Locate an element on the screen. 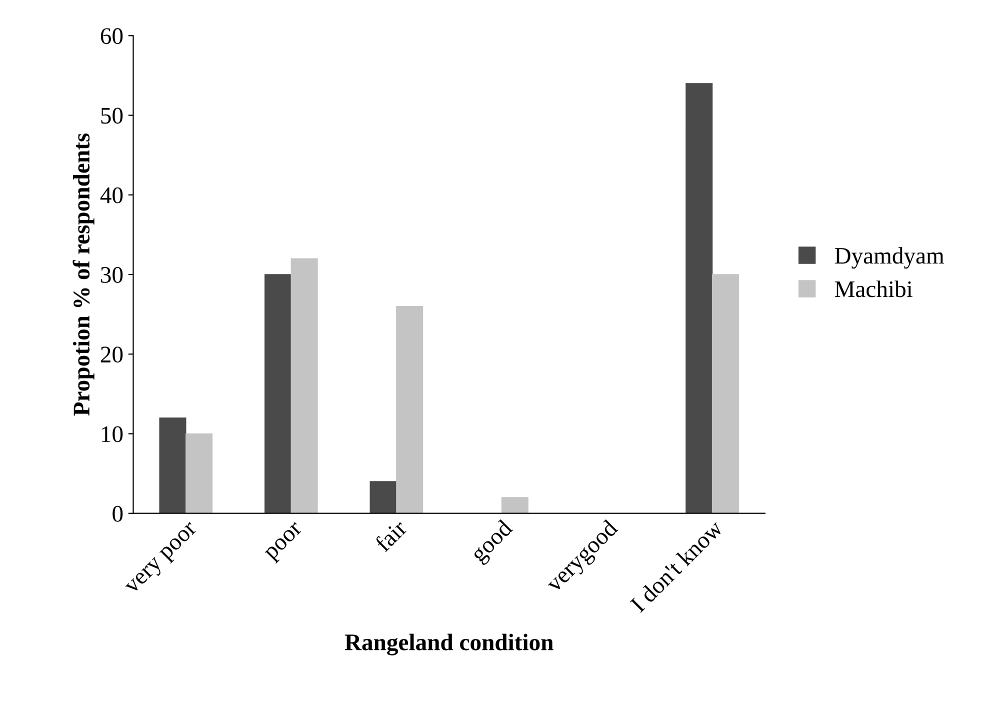 The width and height of the screenshot is (987, 713). x-axis-title: Rangeland condition is located at coordinates (449, 645).